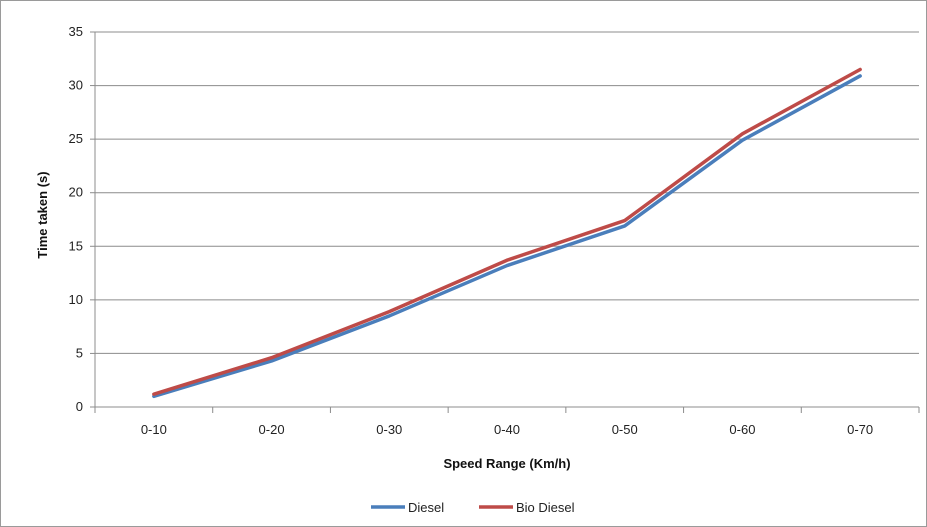 Image resolution: width=927 pixels, height=527 pixels. Describe the element at coordinates (79, 406) in the screenshot. I see `y-tick-label: 0` at that location.